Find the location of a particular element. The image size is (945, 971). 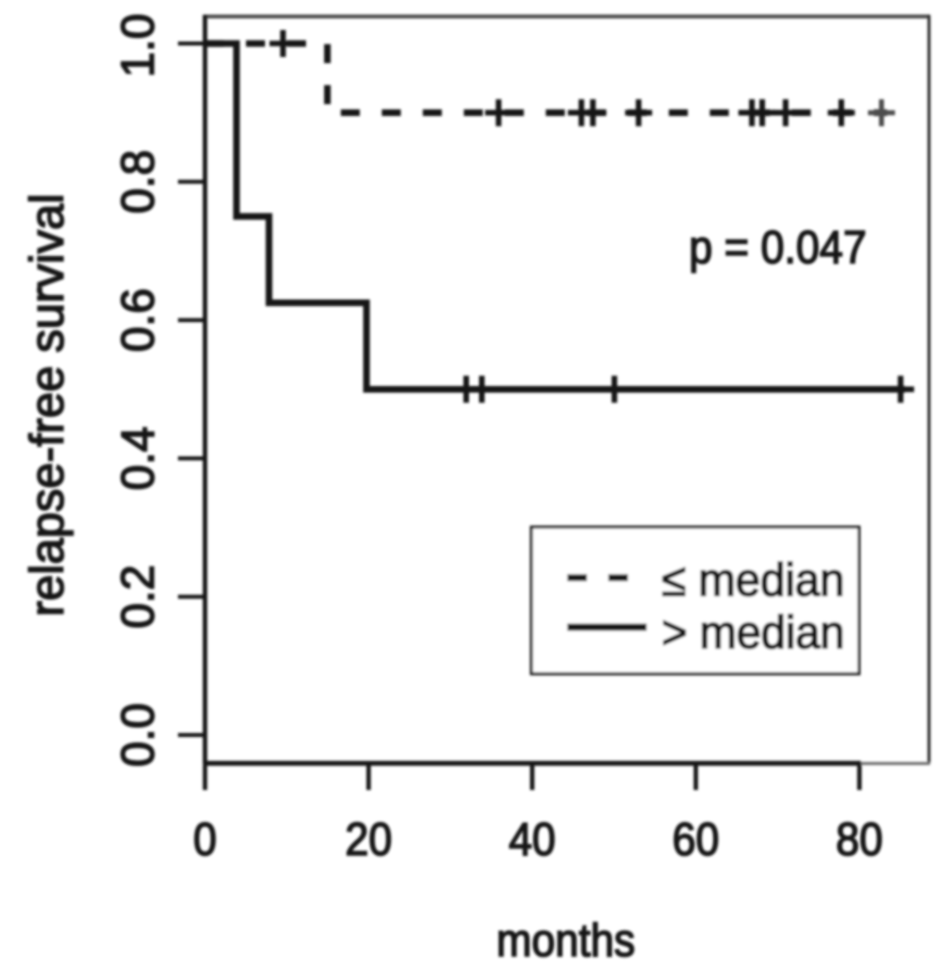

svg-text: months is located at coordinates (565, 940).